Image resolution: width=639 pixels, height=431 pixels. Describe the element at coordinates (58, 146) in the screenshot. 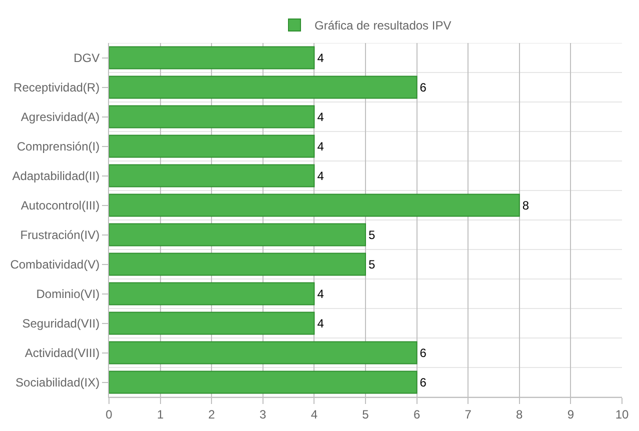

I see `y-tick-label: Comprensión(I)` at that location.